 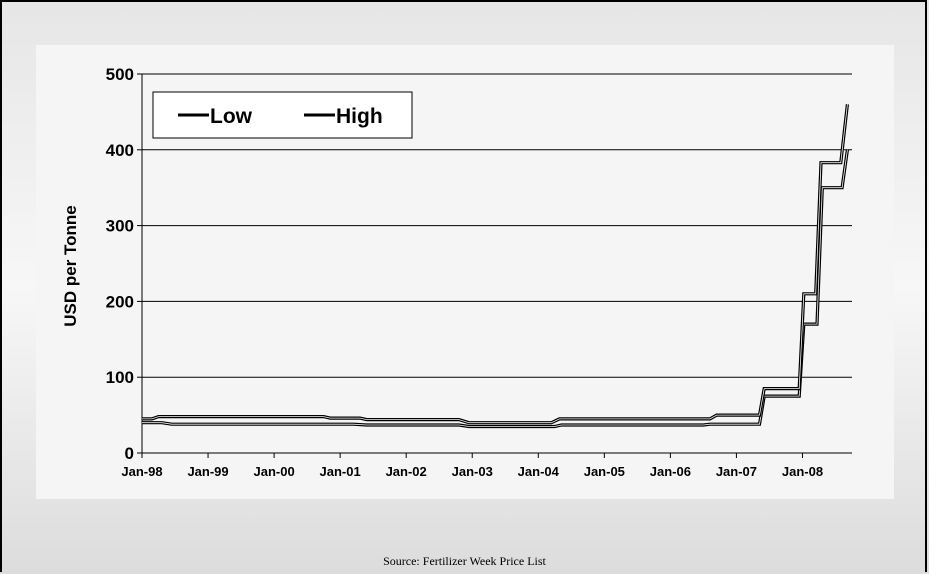 What do you see at coordinates (472, 471) in the screenshot?
I see `x-tick-label: Jan-03` at bounding box center [472, 471].